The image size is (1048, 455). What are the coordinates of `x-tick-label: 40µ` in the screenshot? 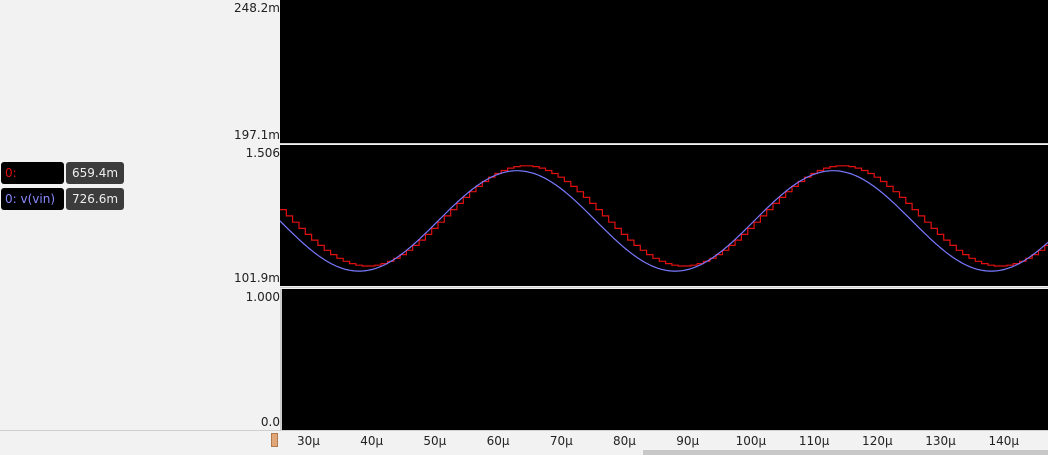 It's located at (372, 441).